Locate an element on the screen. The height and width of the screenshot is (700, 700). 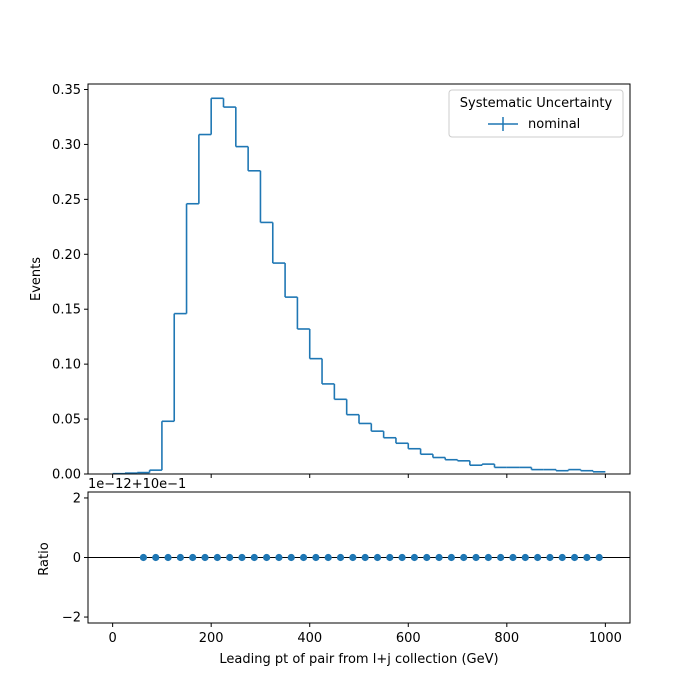
ratio-x-tick-label: 0 is located at coordinates (112, 638).